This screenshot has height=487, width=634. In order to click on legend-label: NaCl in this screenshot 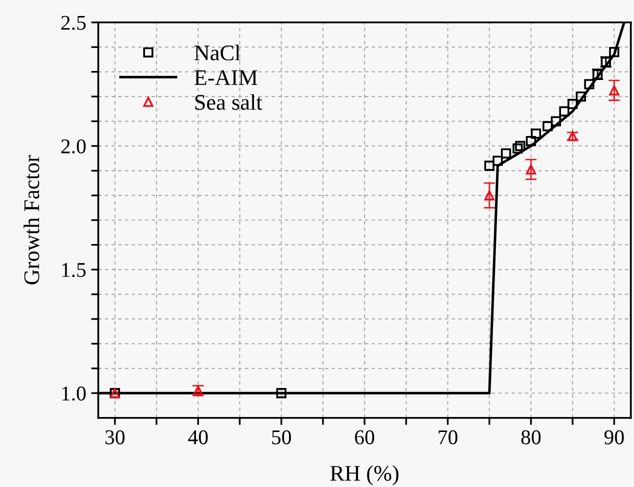, I will do `click(217, 52)`.